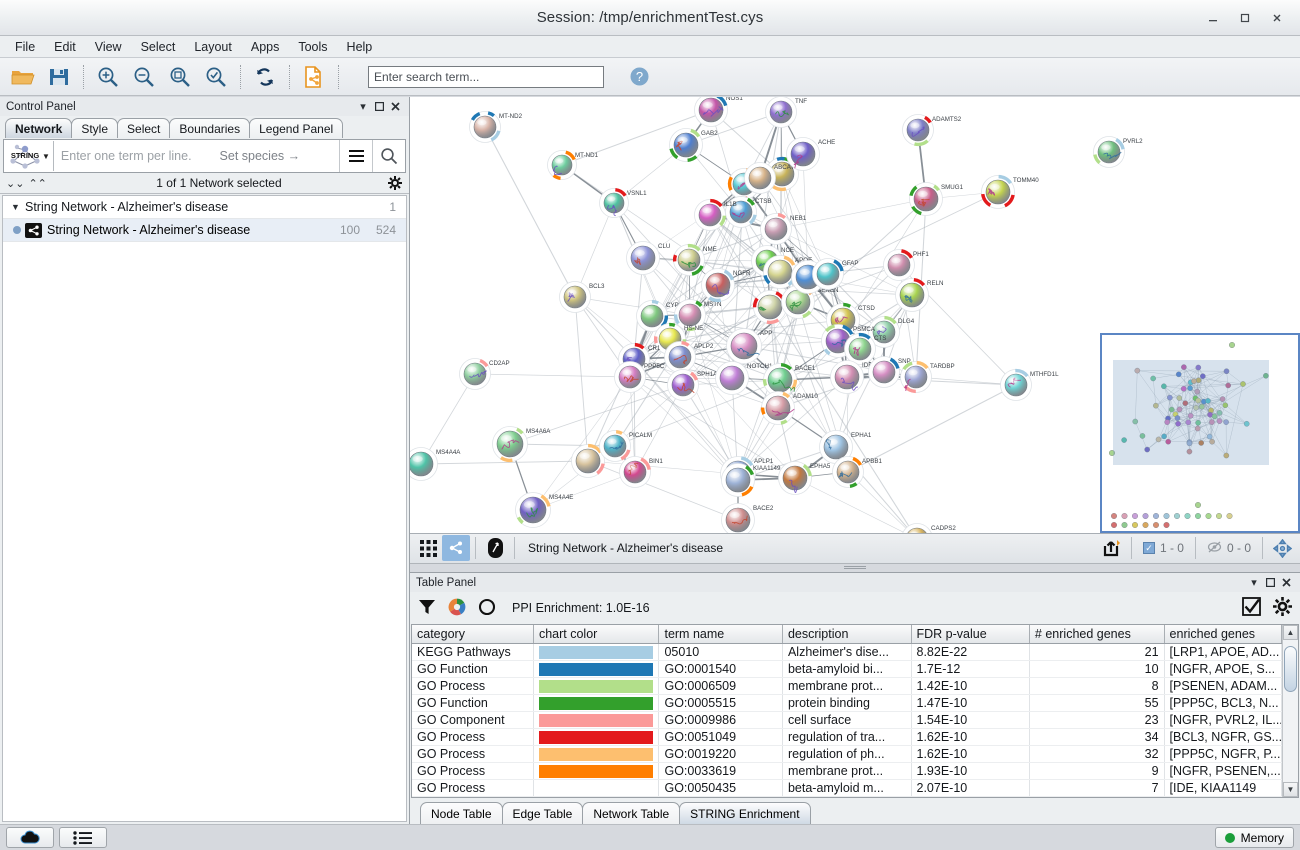 Image resolution: width=1300 pixels, height=850 pixels. I want to click on network-node: VSNL1, so click(623, 202).